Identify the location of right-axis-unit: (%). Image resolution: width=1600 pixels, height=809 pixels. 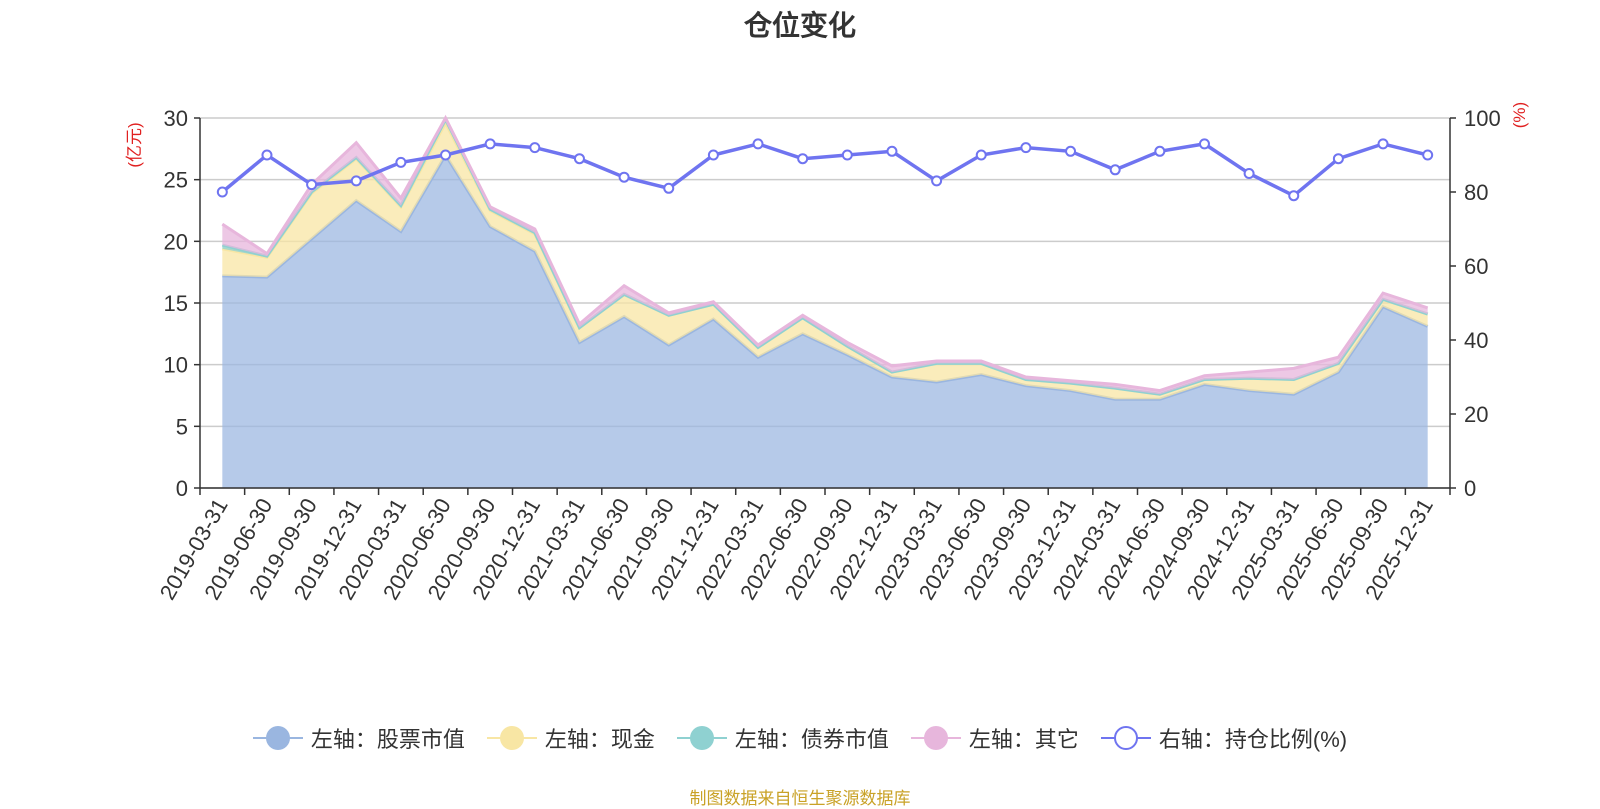
(1519, 115).